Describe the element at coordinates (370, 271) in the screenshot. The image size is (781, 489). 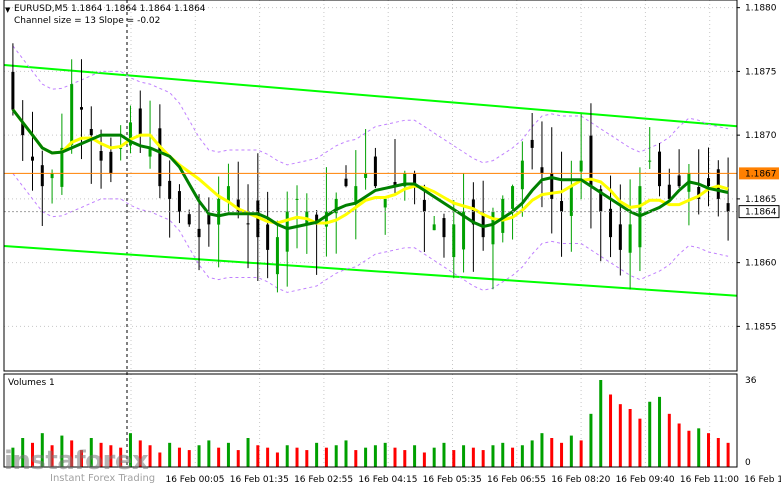
I see `channel-lower` at that location.